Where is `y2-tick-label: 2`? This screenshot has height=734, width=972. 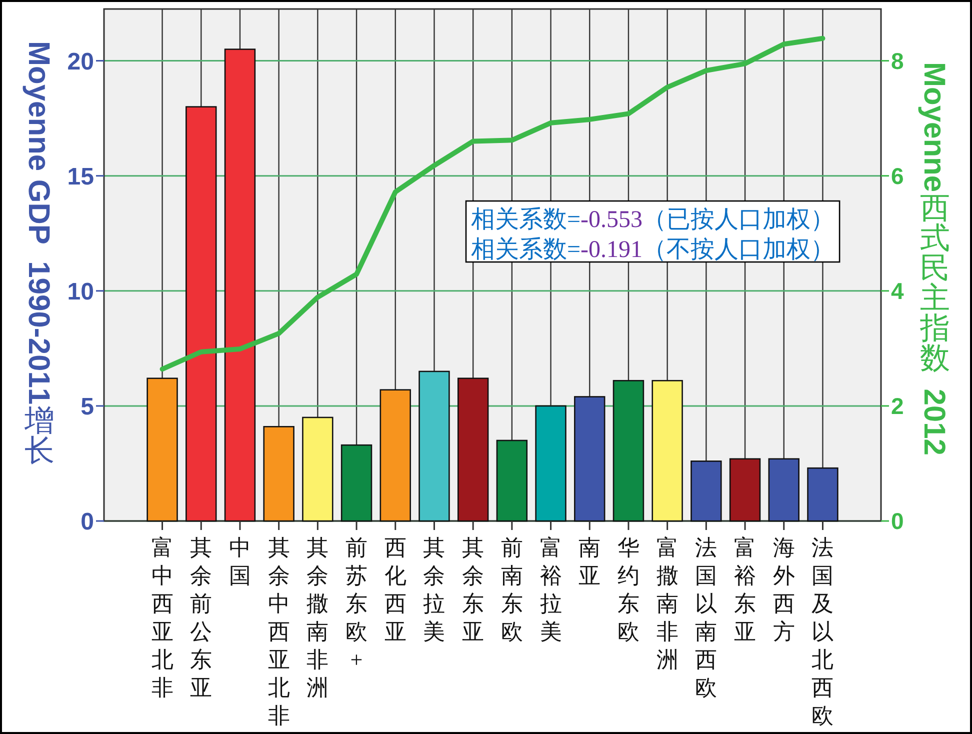
y2-tick-label: 2 is located at coordinates (897, 405).